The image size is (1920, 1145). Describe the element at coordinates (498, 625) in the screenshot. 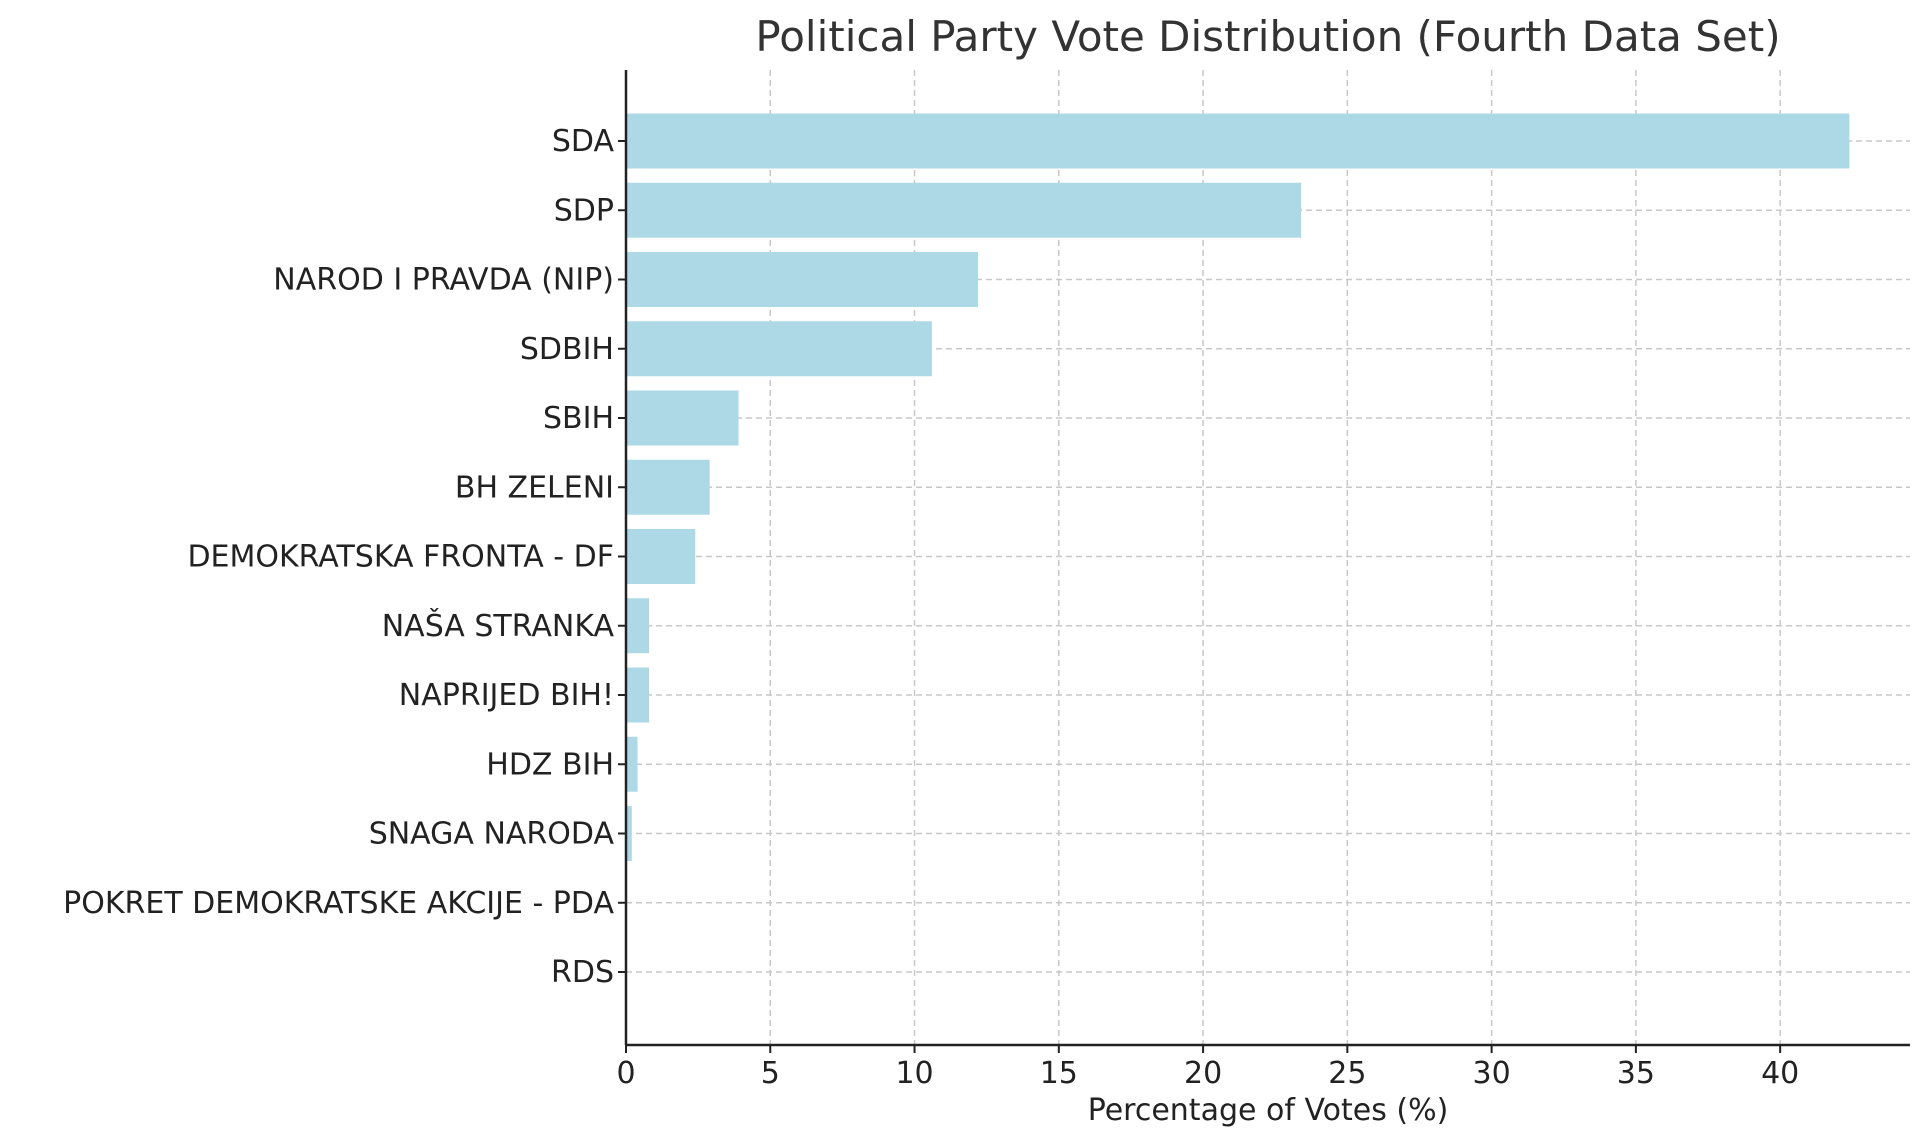

I see `y-tick-label: NAŠA STRANKA` at that location.